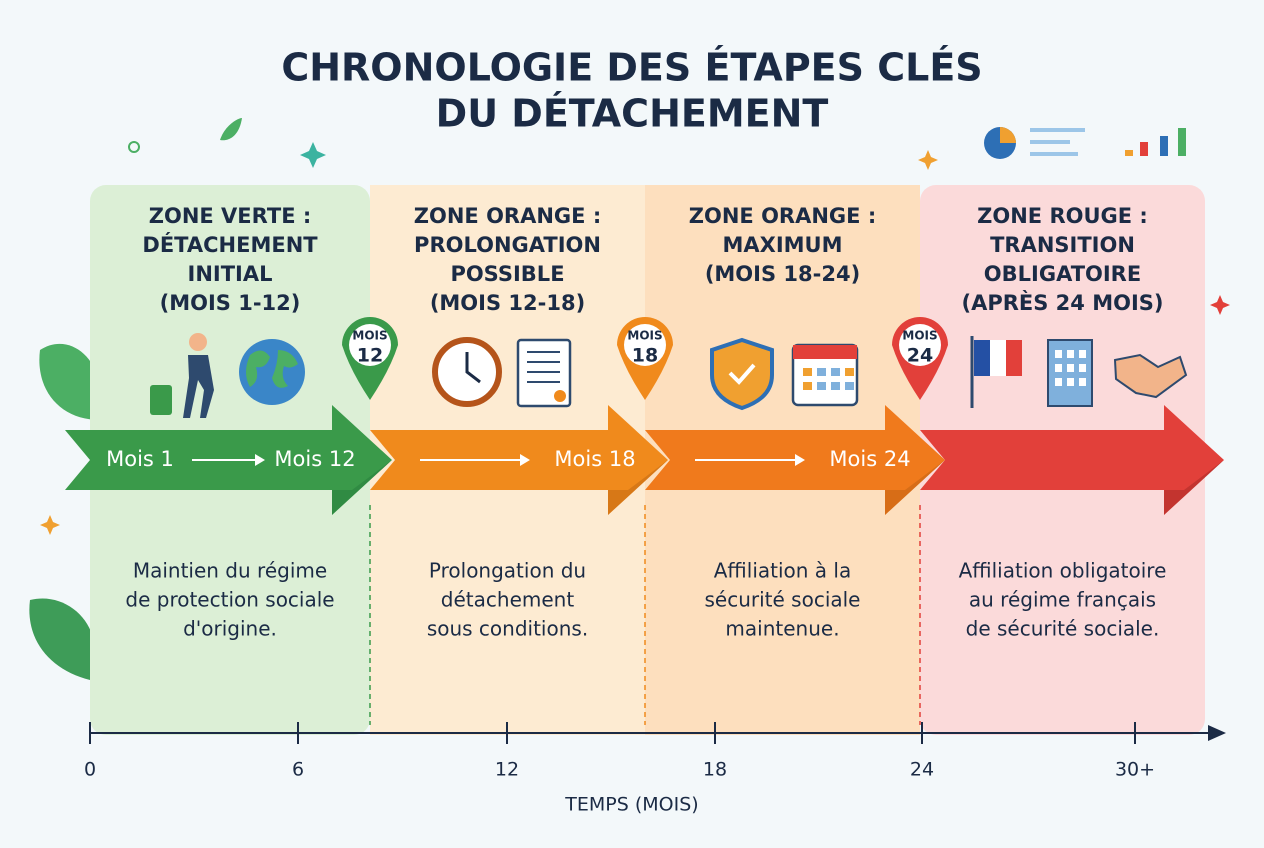 This screenshot has width=1264, height=848. Describe the element at coordinates (1062, 245) in the screenshot. I see `zone-heading: TRANSITION` at that location.